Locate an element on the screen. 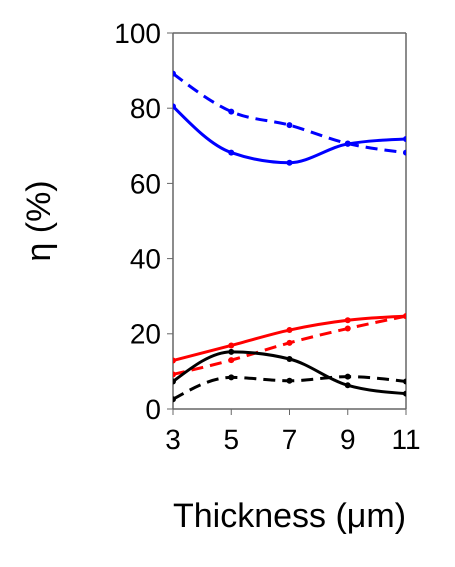  y-tick-label: 80 is located at coordinates (145, 108).